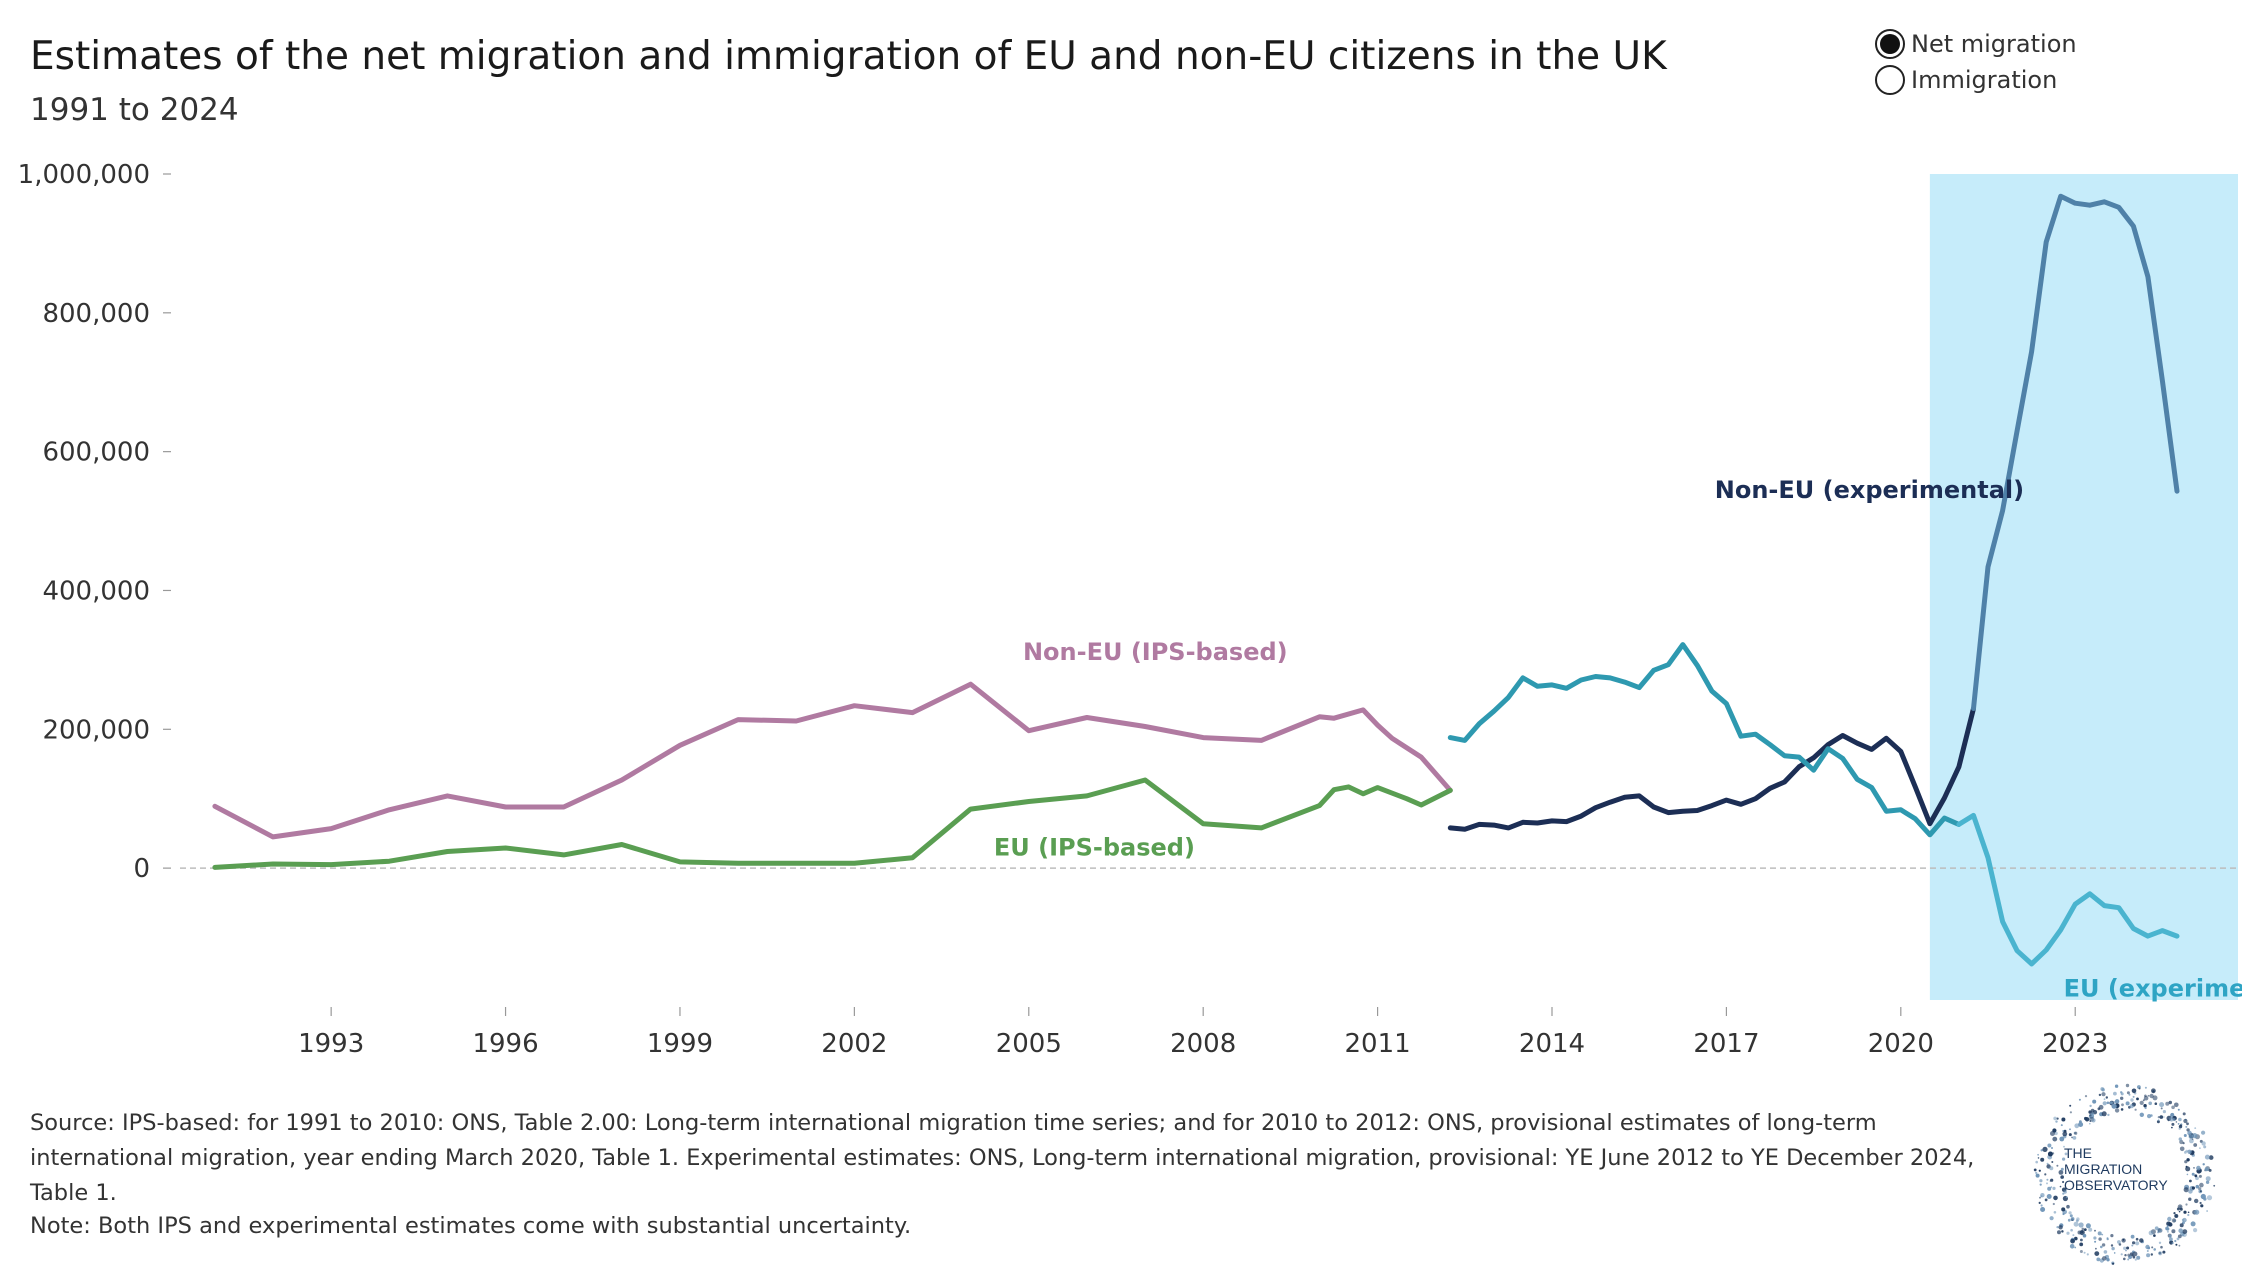 The image size is (2242, 1286). What do you see at coordinates (2078, 1153) in the screenshot?
I see `logo-text-the: THE` at bounding box center [2078, 1153].